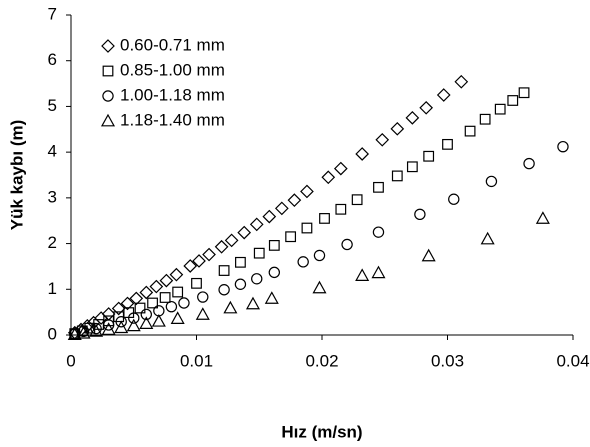 The image size is (590, 447). Describe the element at coordinates (321, 431) in the screenshot. I see `x-axis-title: Hız (m/sn)` at that location.